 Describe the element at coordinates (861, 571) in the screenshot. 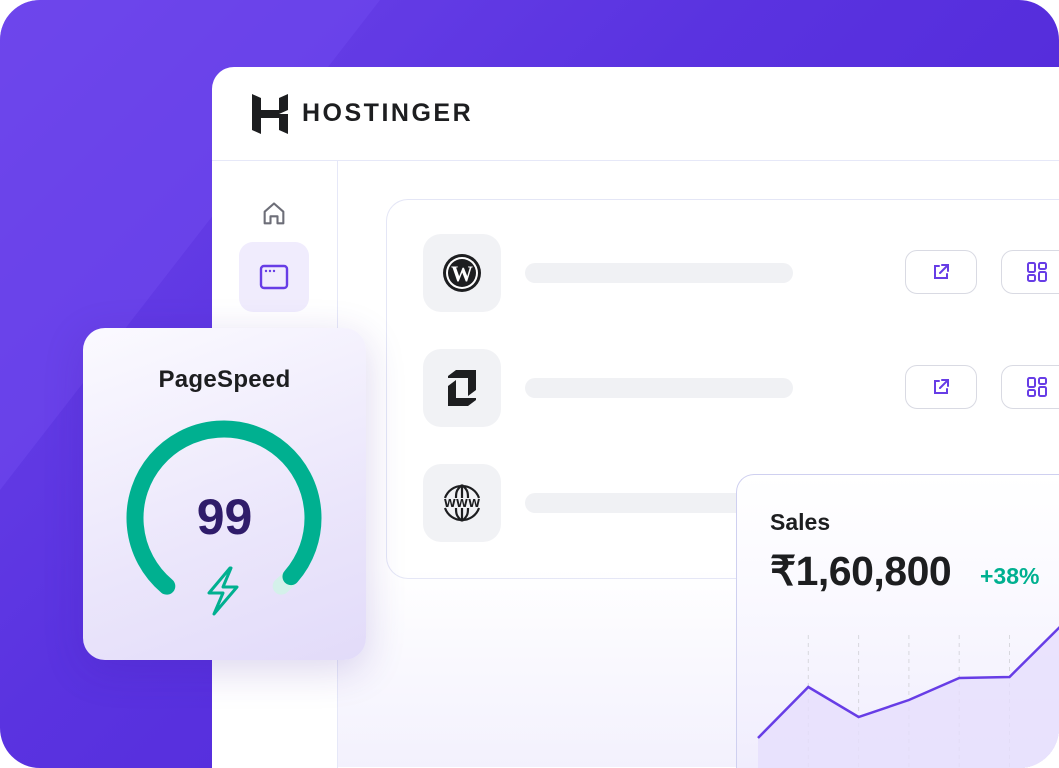

I see `sales-value: ₹1,60,800` at that location.